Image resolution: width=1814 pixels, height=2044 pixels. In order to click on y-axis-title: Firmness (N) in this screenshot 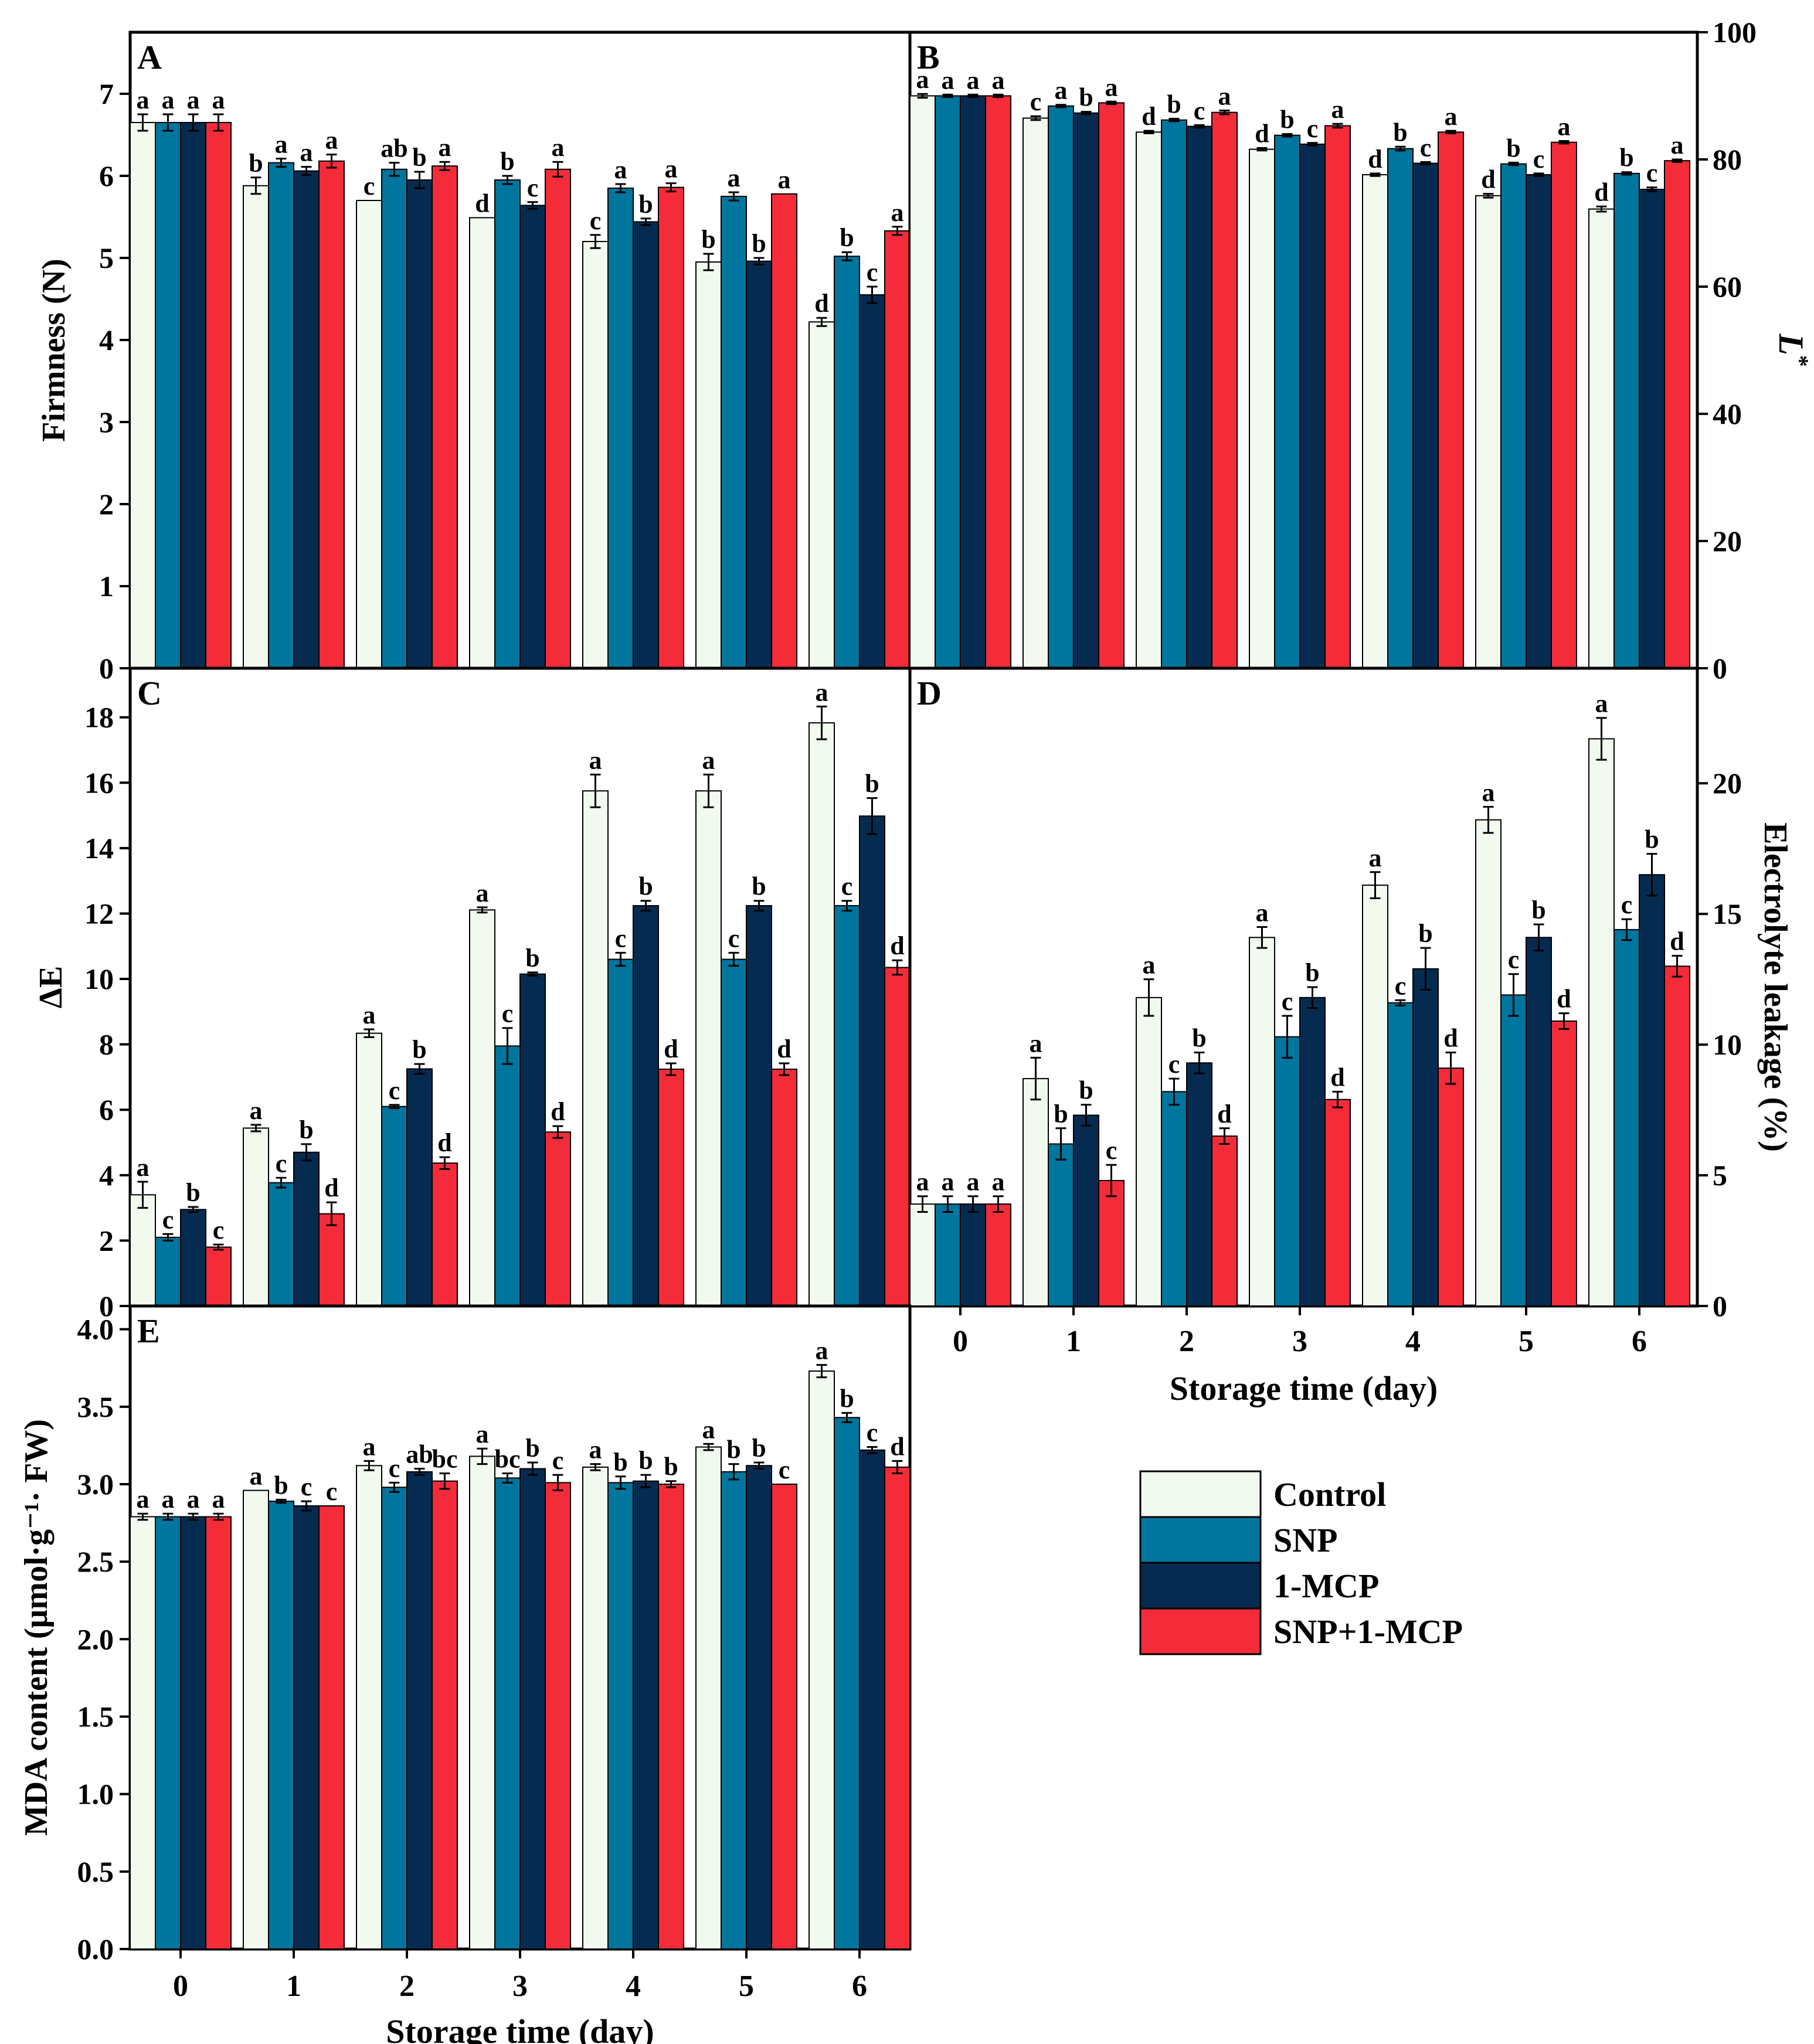, I will do `click(54, 350)`.